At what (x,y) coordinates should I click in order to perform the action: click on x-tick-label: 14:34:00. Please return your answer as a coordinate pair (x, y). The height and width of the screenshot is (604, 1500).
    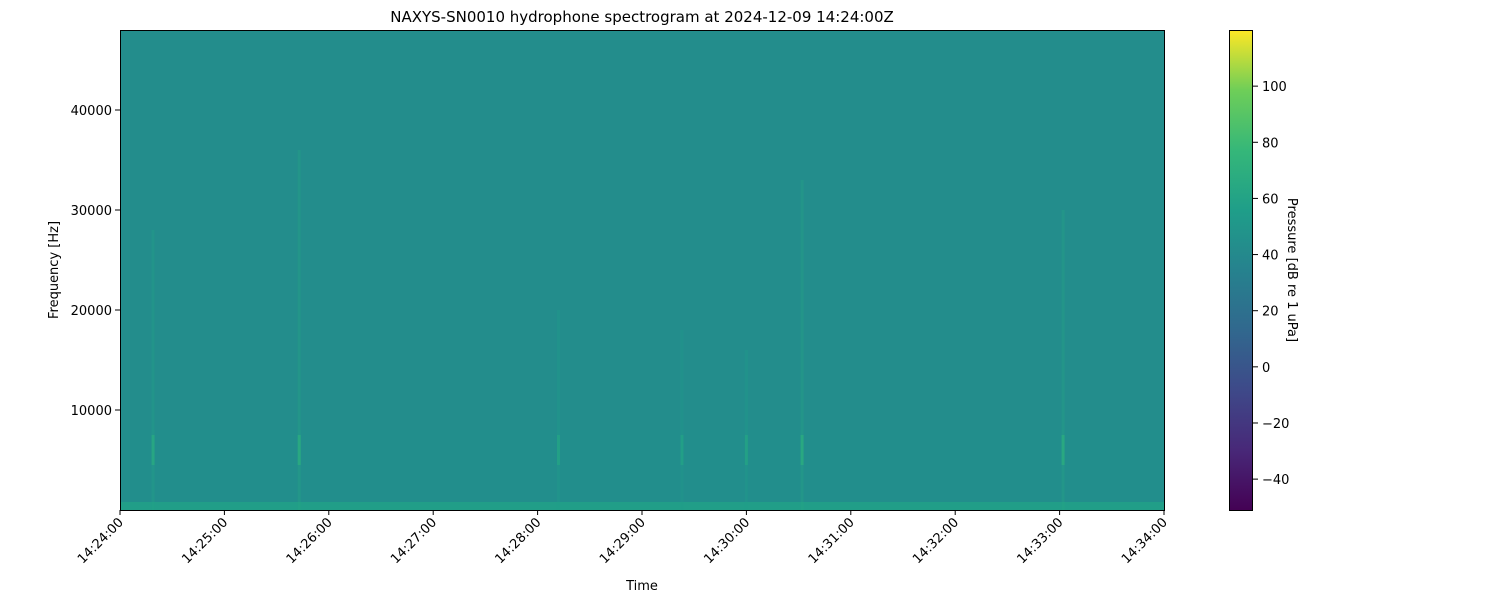
    Looking at the image, I should click on (1145, 541).